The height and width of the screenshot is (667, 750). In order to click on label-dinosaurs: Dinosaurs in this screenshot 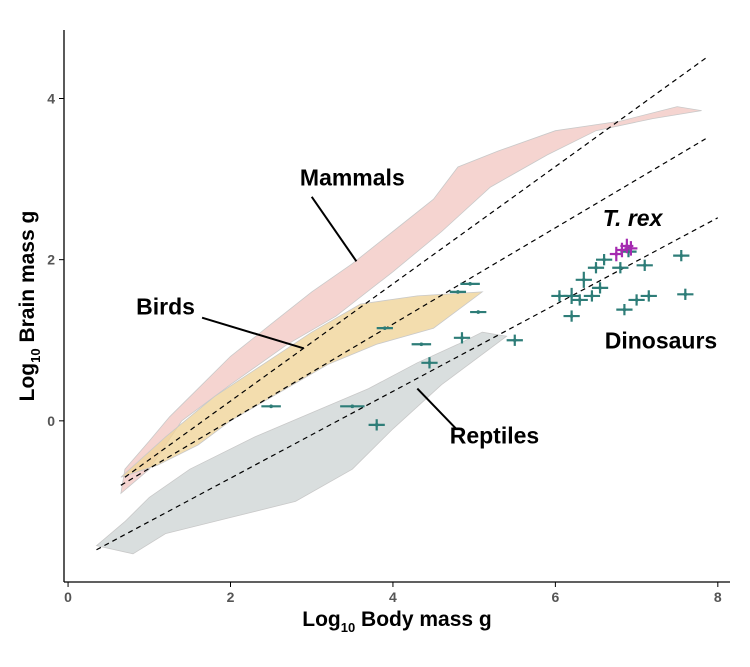, I will do `click(661, 340)`.